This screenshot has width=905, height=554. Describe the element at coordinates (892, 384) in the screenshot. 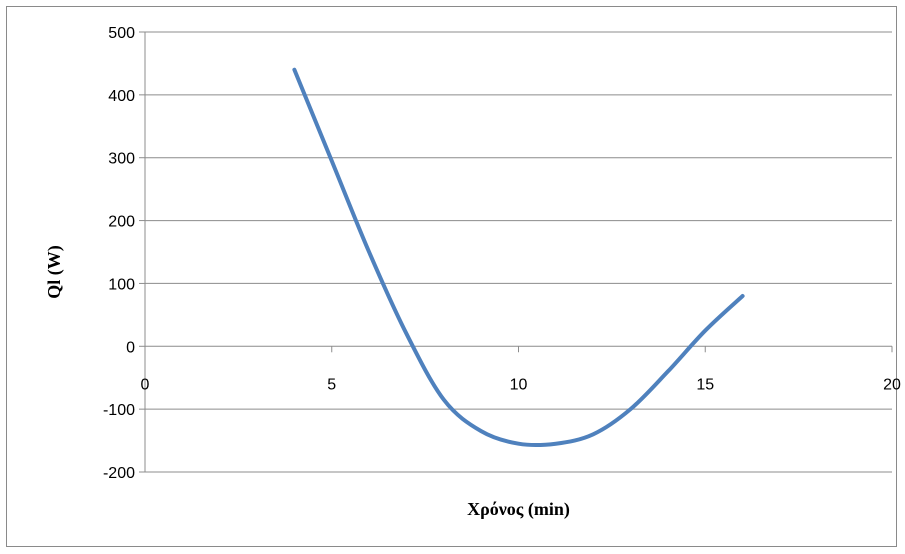

I see `x-tick-label: 20` at that location.